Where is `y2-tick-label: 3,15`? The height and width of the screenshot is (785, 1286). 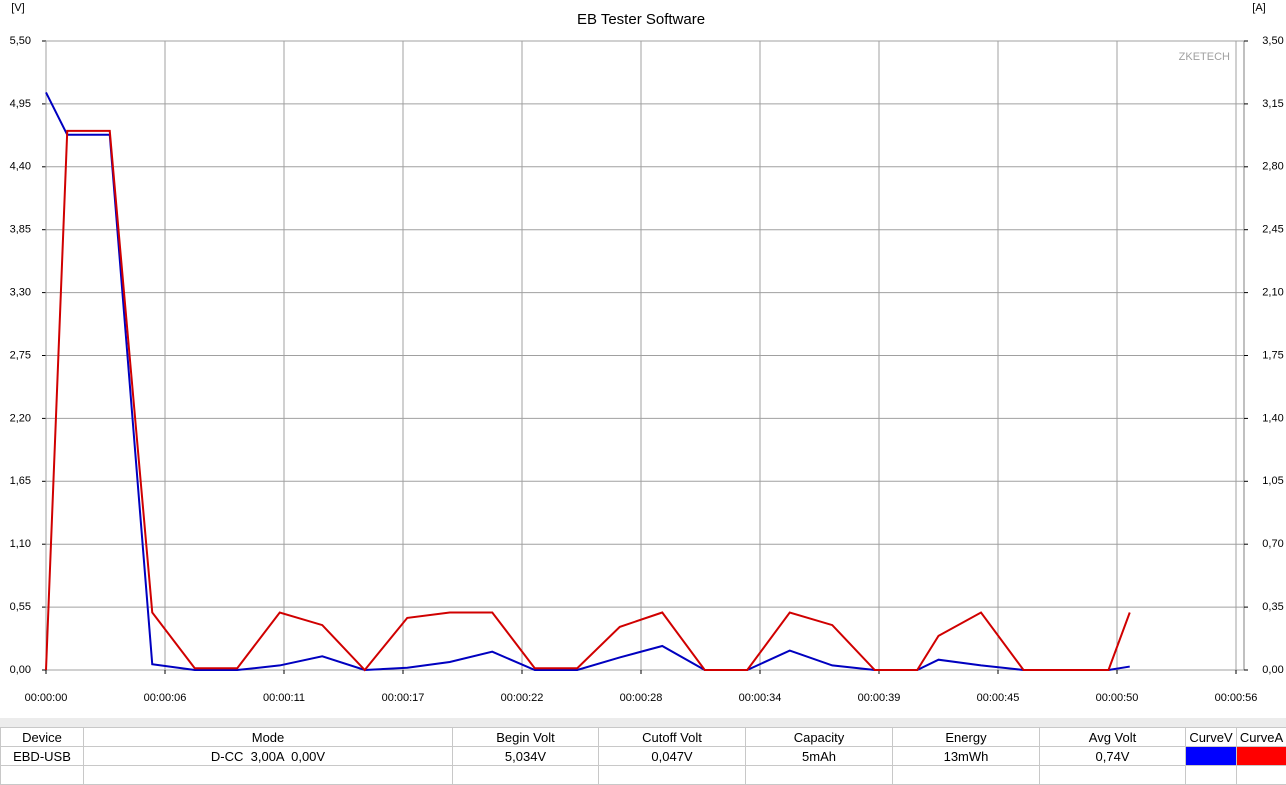 y2-tick-label: 3,15 is located at coordinates (1272, 104).